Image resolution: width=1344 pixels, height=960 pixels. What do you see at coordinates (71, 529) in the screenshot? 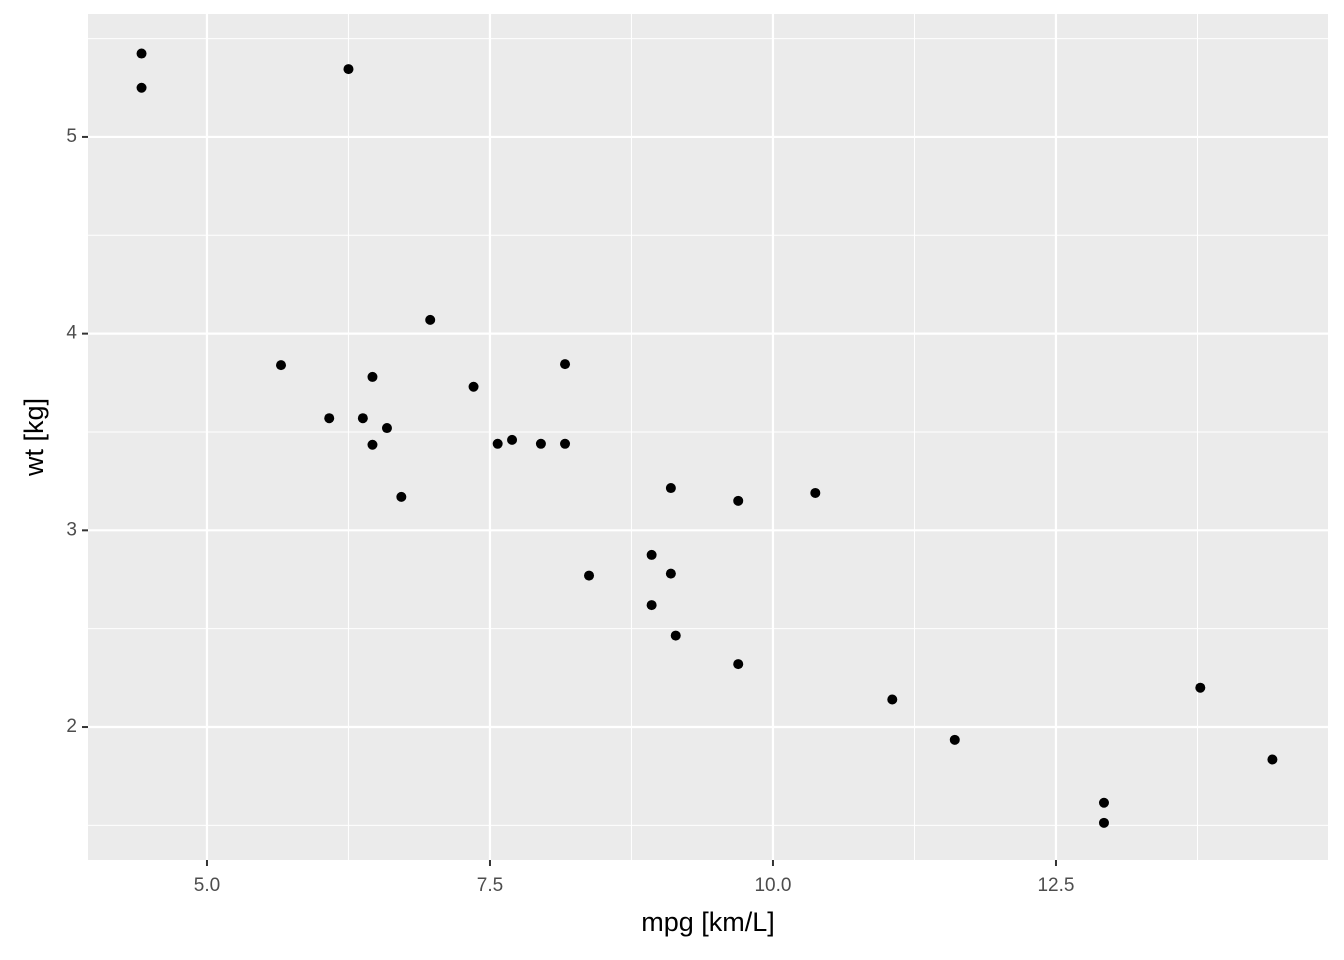
I see `y-tick-label: 3` at bounding box center [71, 529].